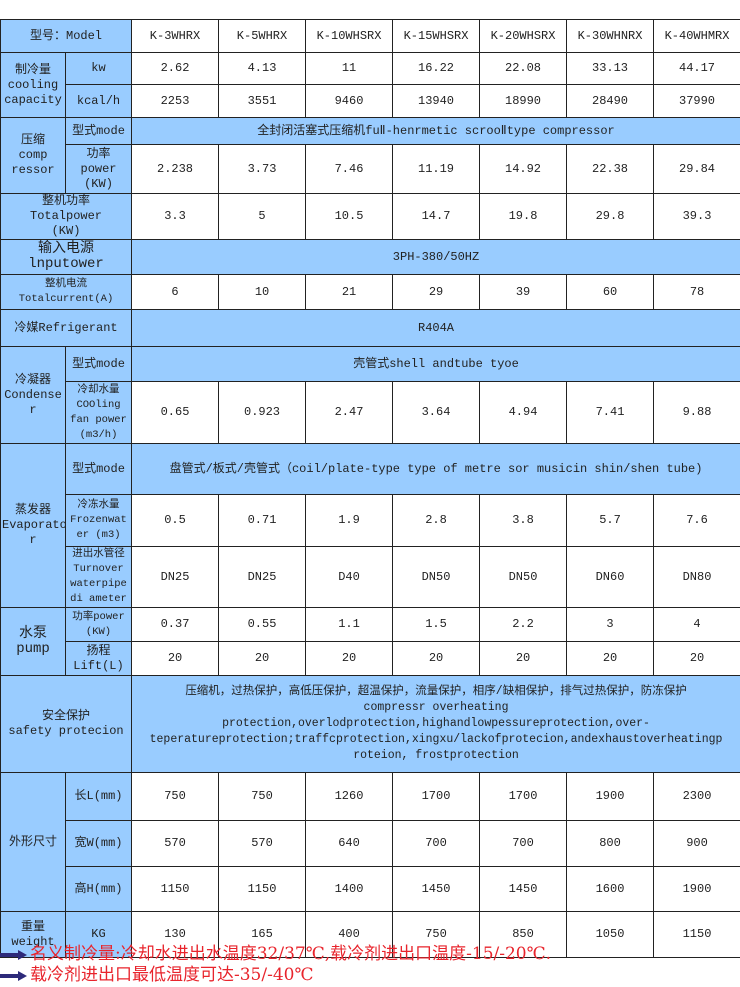  Describe the element at coordinates (262, 169) in the screenshot. I see `value-cell: 3.73` at that location.